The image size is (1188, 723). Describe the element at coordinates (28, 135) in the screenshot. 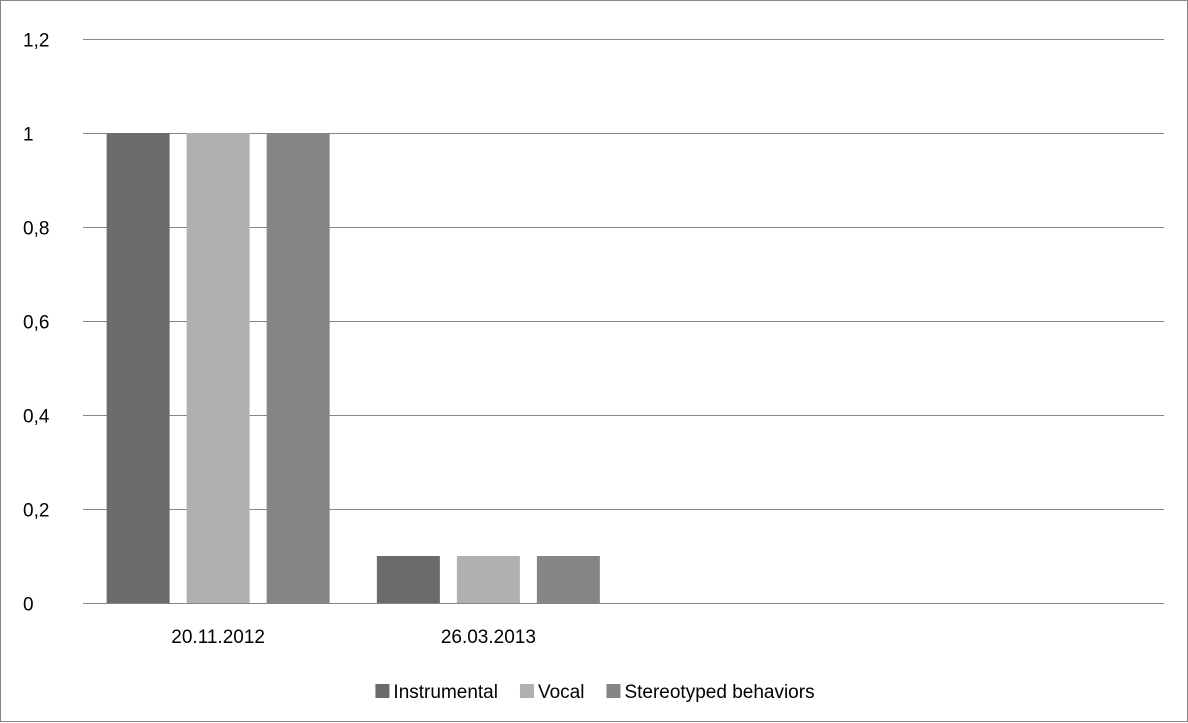

I see `y-tick-label: 1` at that location.